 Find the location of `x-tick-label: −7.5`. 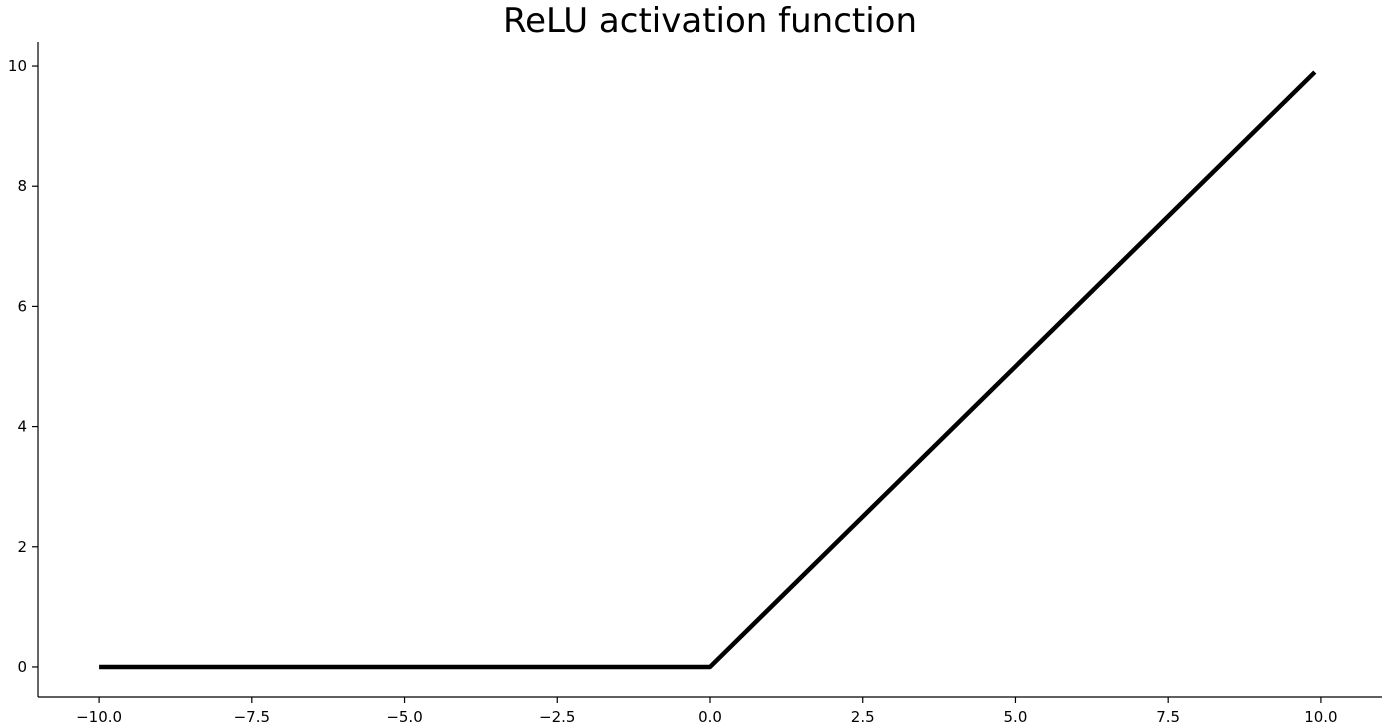

x-tick-label: −7.5 is located at coordinates (252, 717).